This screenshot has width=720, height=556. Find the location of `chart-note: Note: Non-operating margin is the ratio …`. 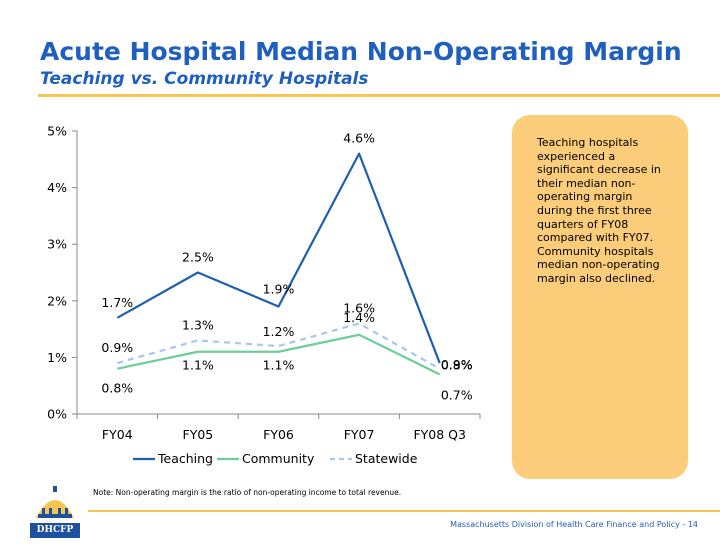

chart-note: Note: Non-operating margin is the ratio … is located at coordinates (247, 492).